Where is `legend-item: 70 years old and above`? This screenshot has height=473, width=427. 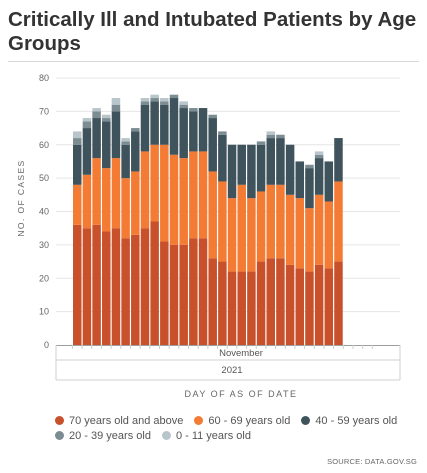
legend-item: 70 years old and above is located at coordinates (119, 421).